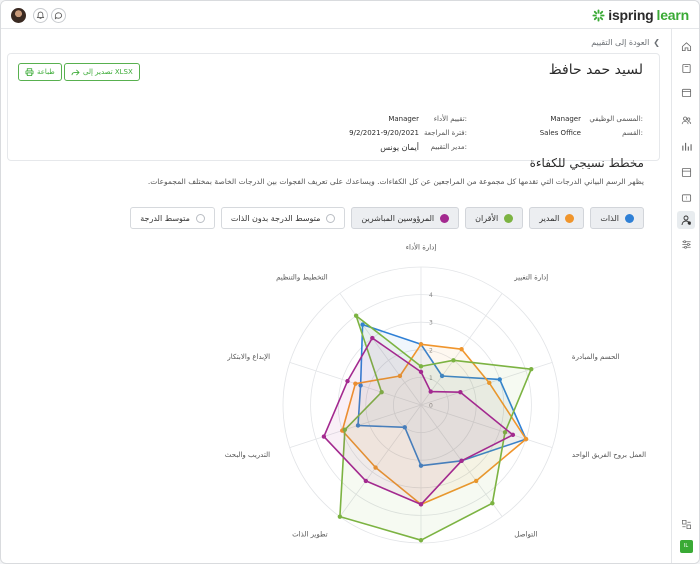 This screenshot has width=700, height=564. I want to click on feedback-icon: !, so click(686, 198).